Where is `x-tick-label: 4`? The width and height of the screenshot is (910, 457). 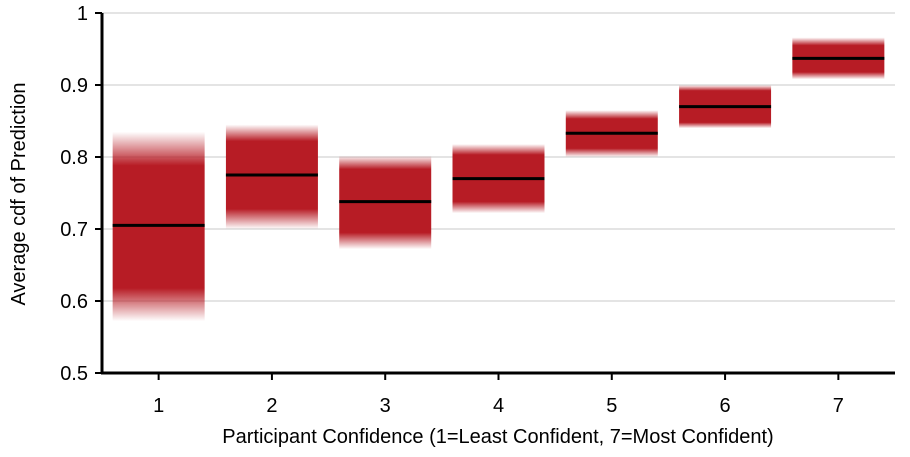
x-tick-label: 4 is located at coordinates (498, 406).